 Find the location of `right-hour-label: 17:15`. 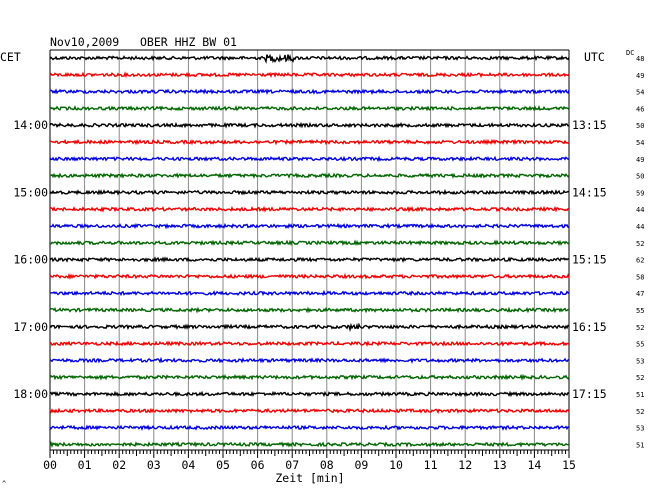

right-hour-label: 17:15 is located at coordinates (589, 394).